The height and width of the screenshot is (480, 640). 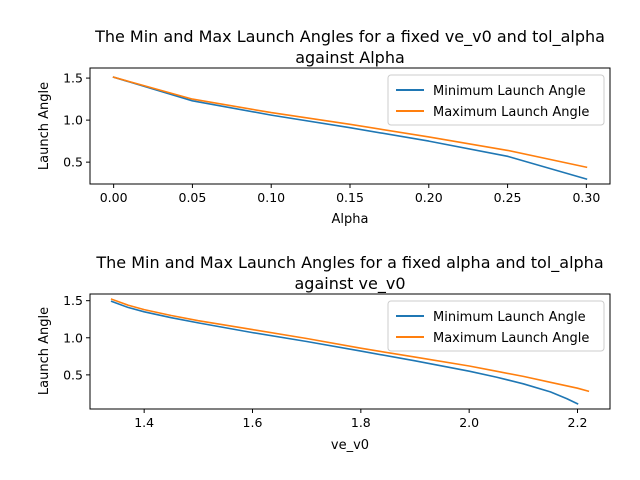 I want to click on x-axis-label: ve_v0, so click(x=350, y=445).